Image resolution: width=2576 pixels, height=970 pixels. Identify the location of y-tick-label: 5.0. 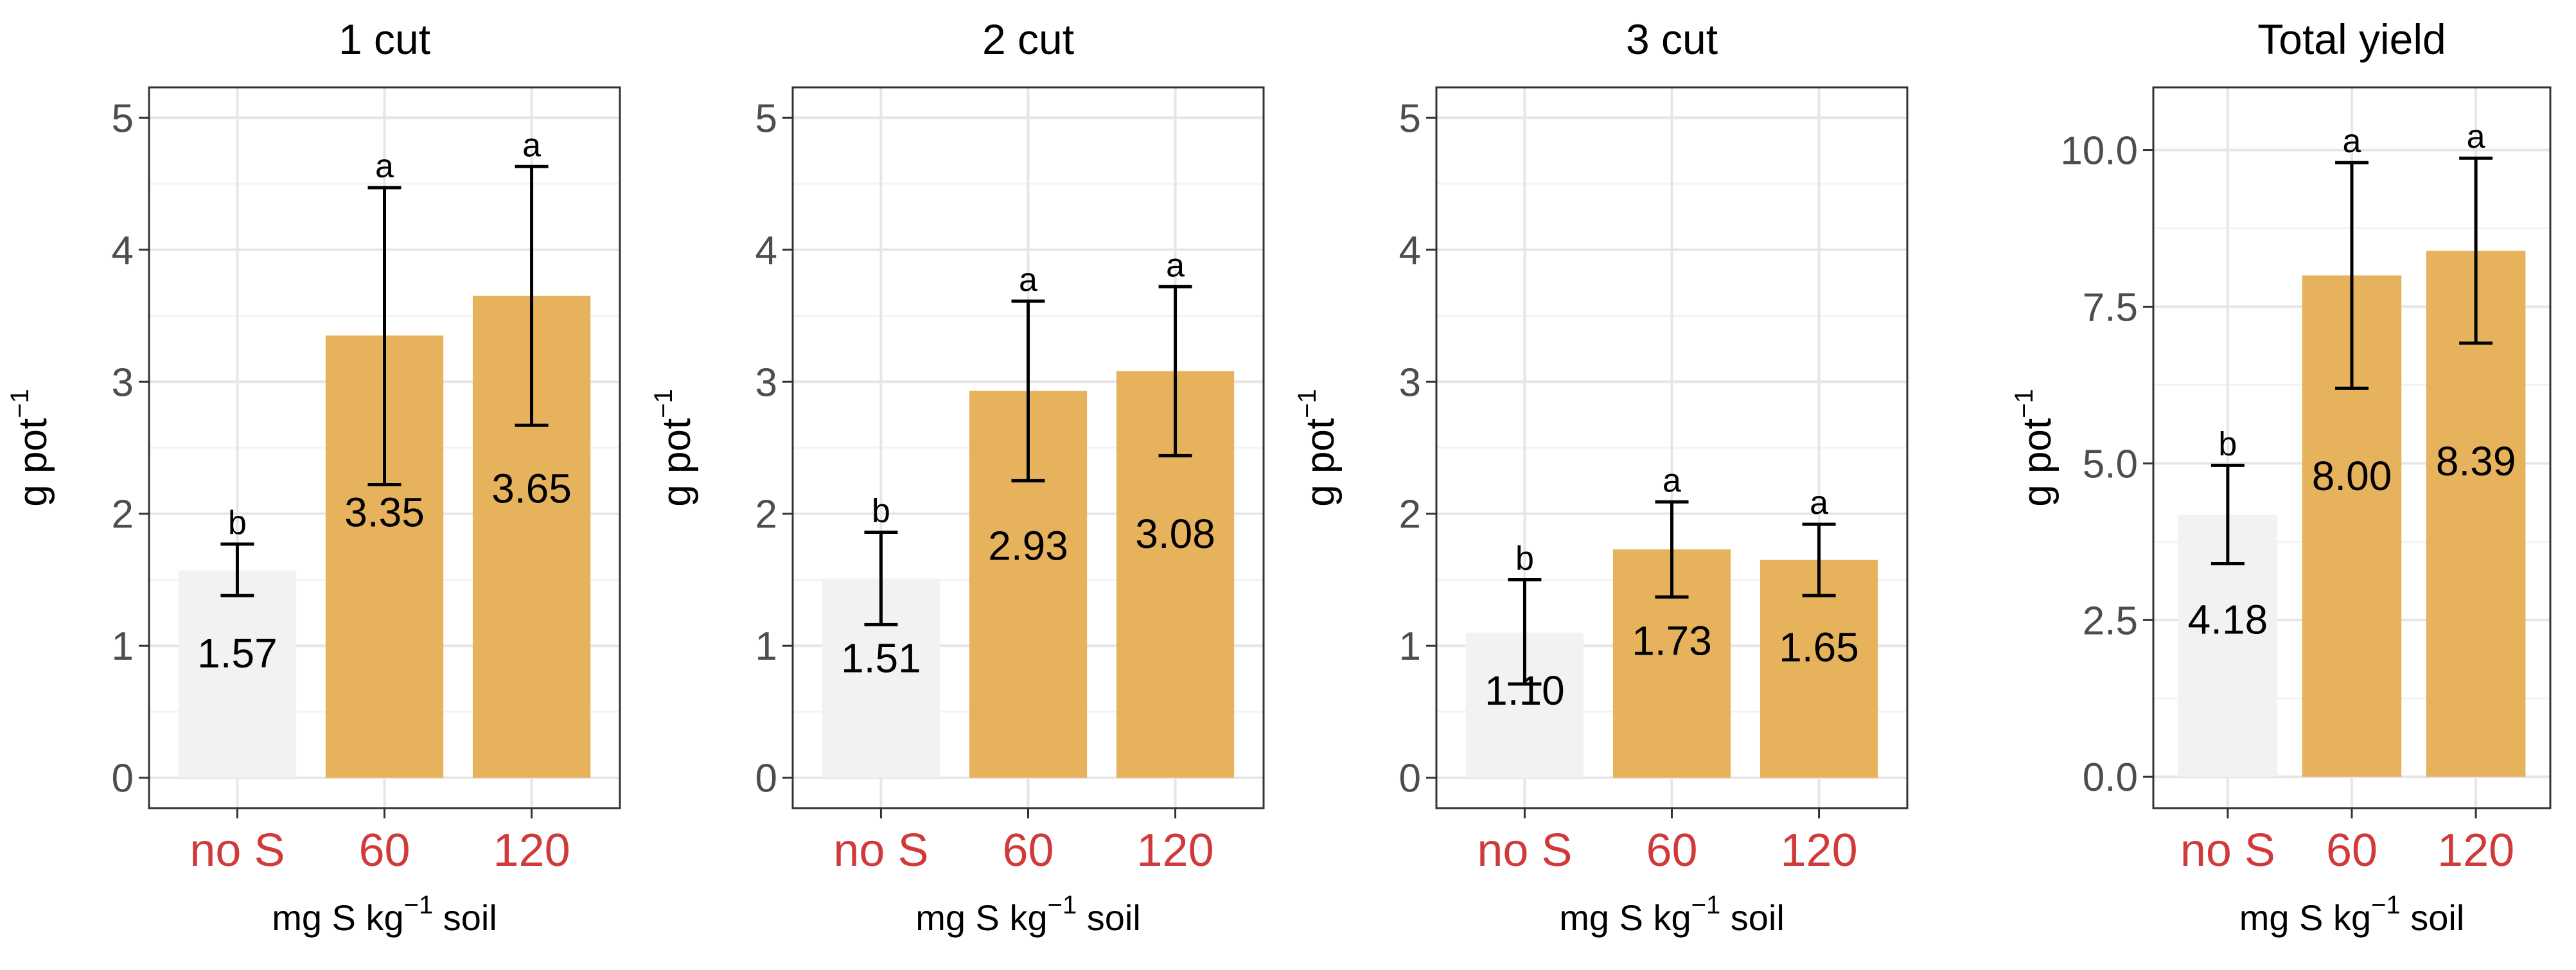
(2110, 464).